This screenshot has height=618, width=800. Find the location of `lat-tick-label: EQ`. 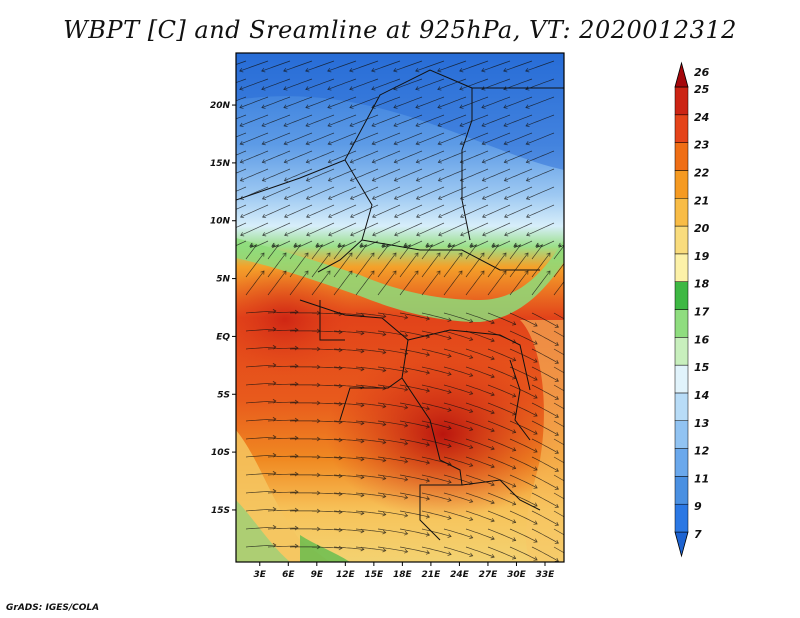

lat-tick-label: EQ is located at coordinates (223, 337).